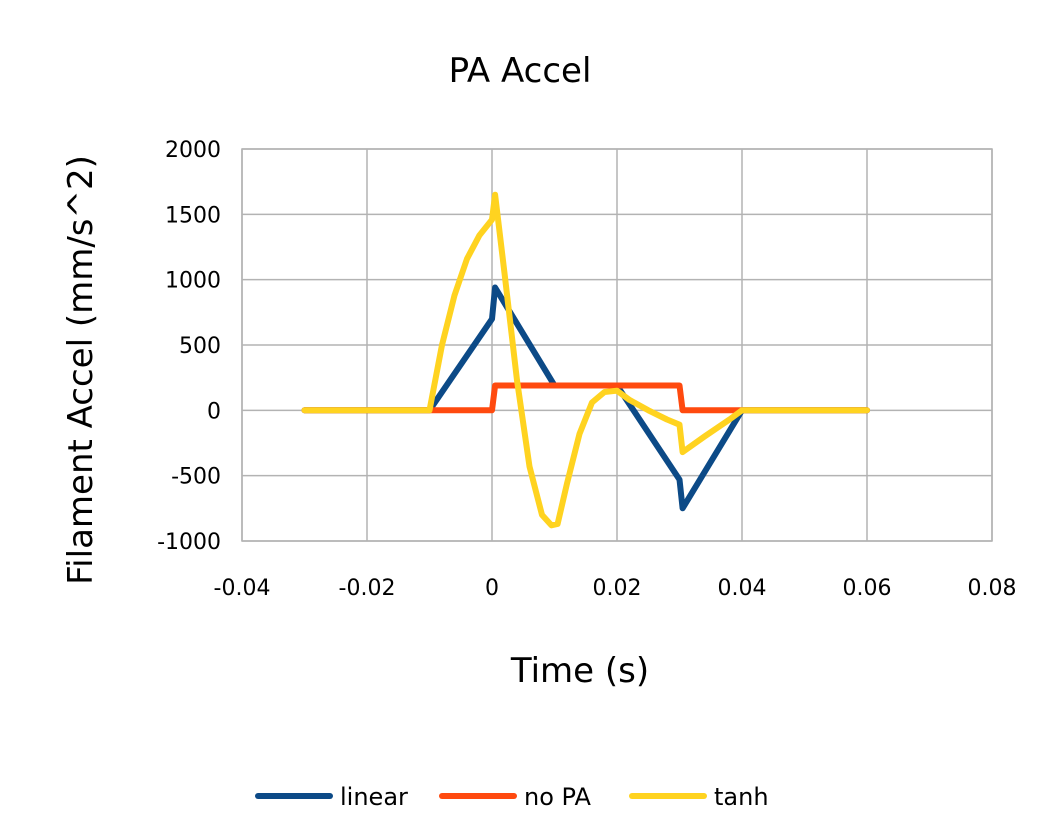 Image resolution: width=1041 pixels, height=830 pixels. What do you see at coordinates (992, 588) in the screenshot?
I see `x-tick-label: 0.08` at bounding box center [992, 588].